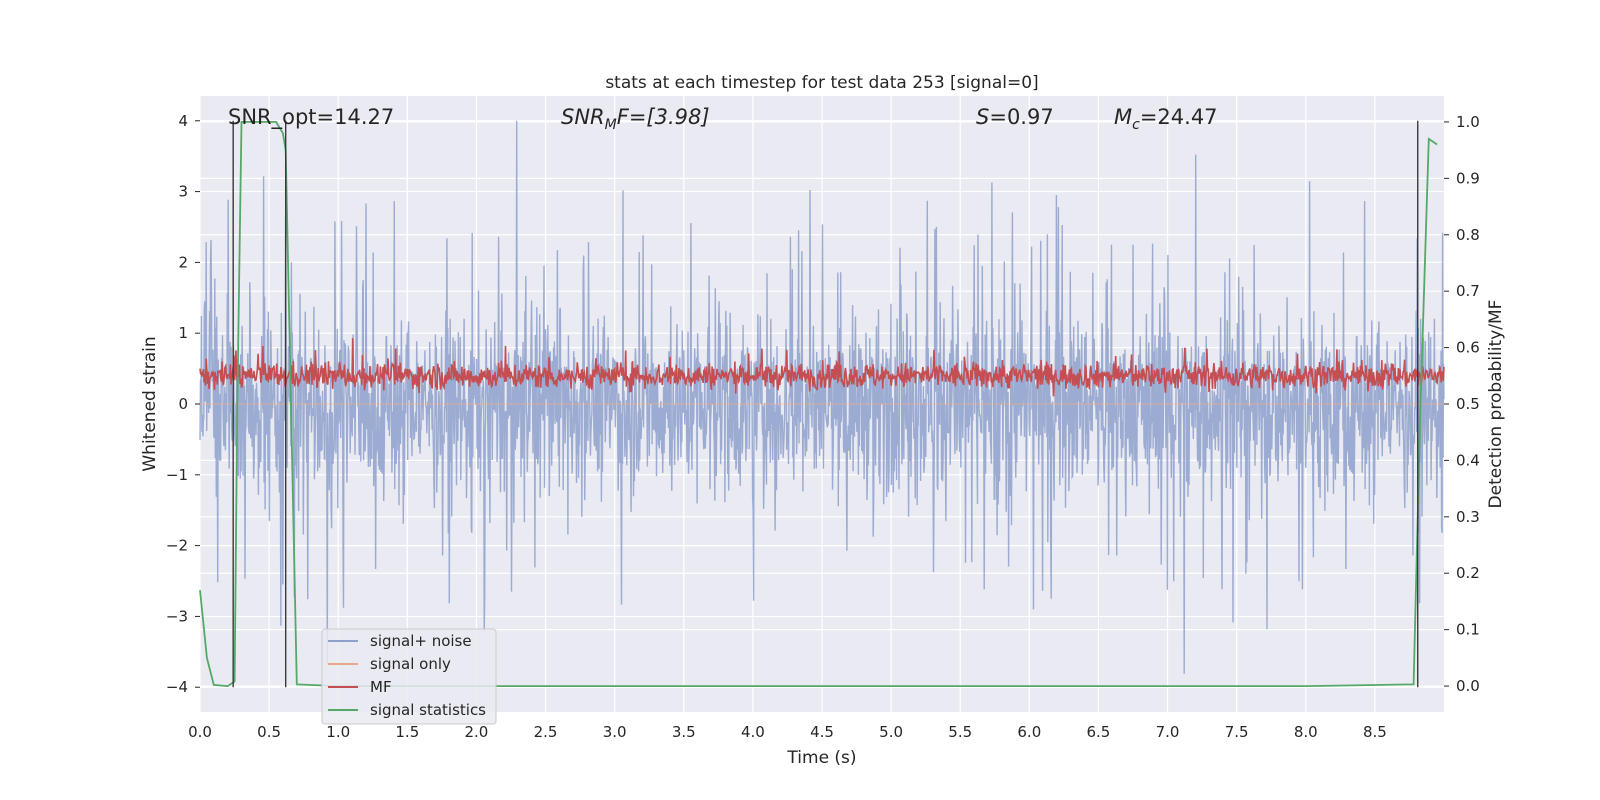  What do you see at coordinates (1179, 117) in the screenshot?
I see `annotation-mc-rest: =24.47` at bounding box center [1179, 117].